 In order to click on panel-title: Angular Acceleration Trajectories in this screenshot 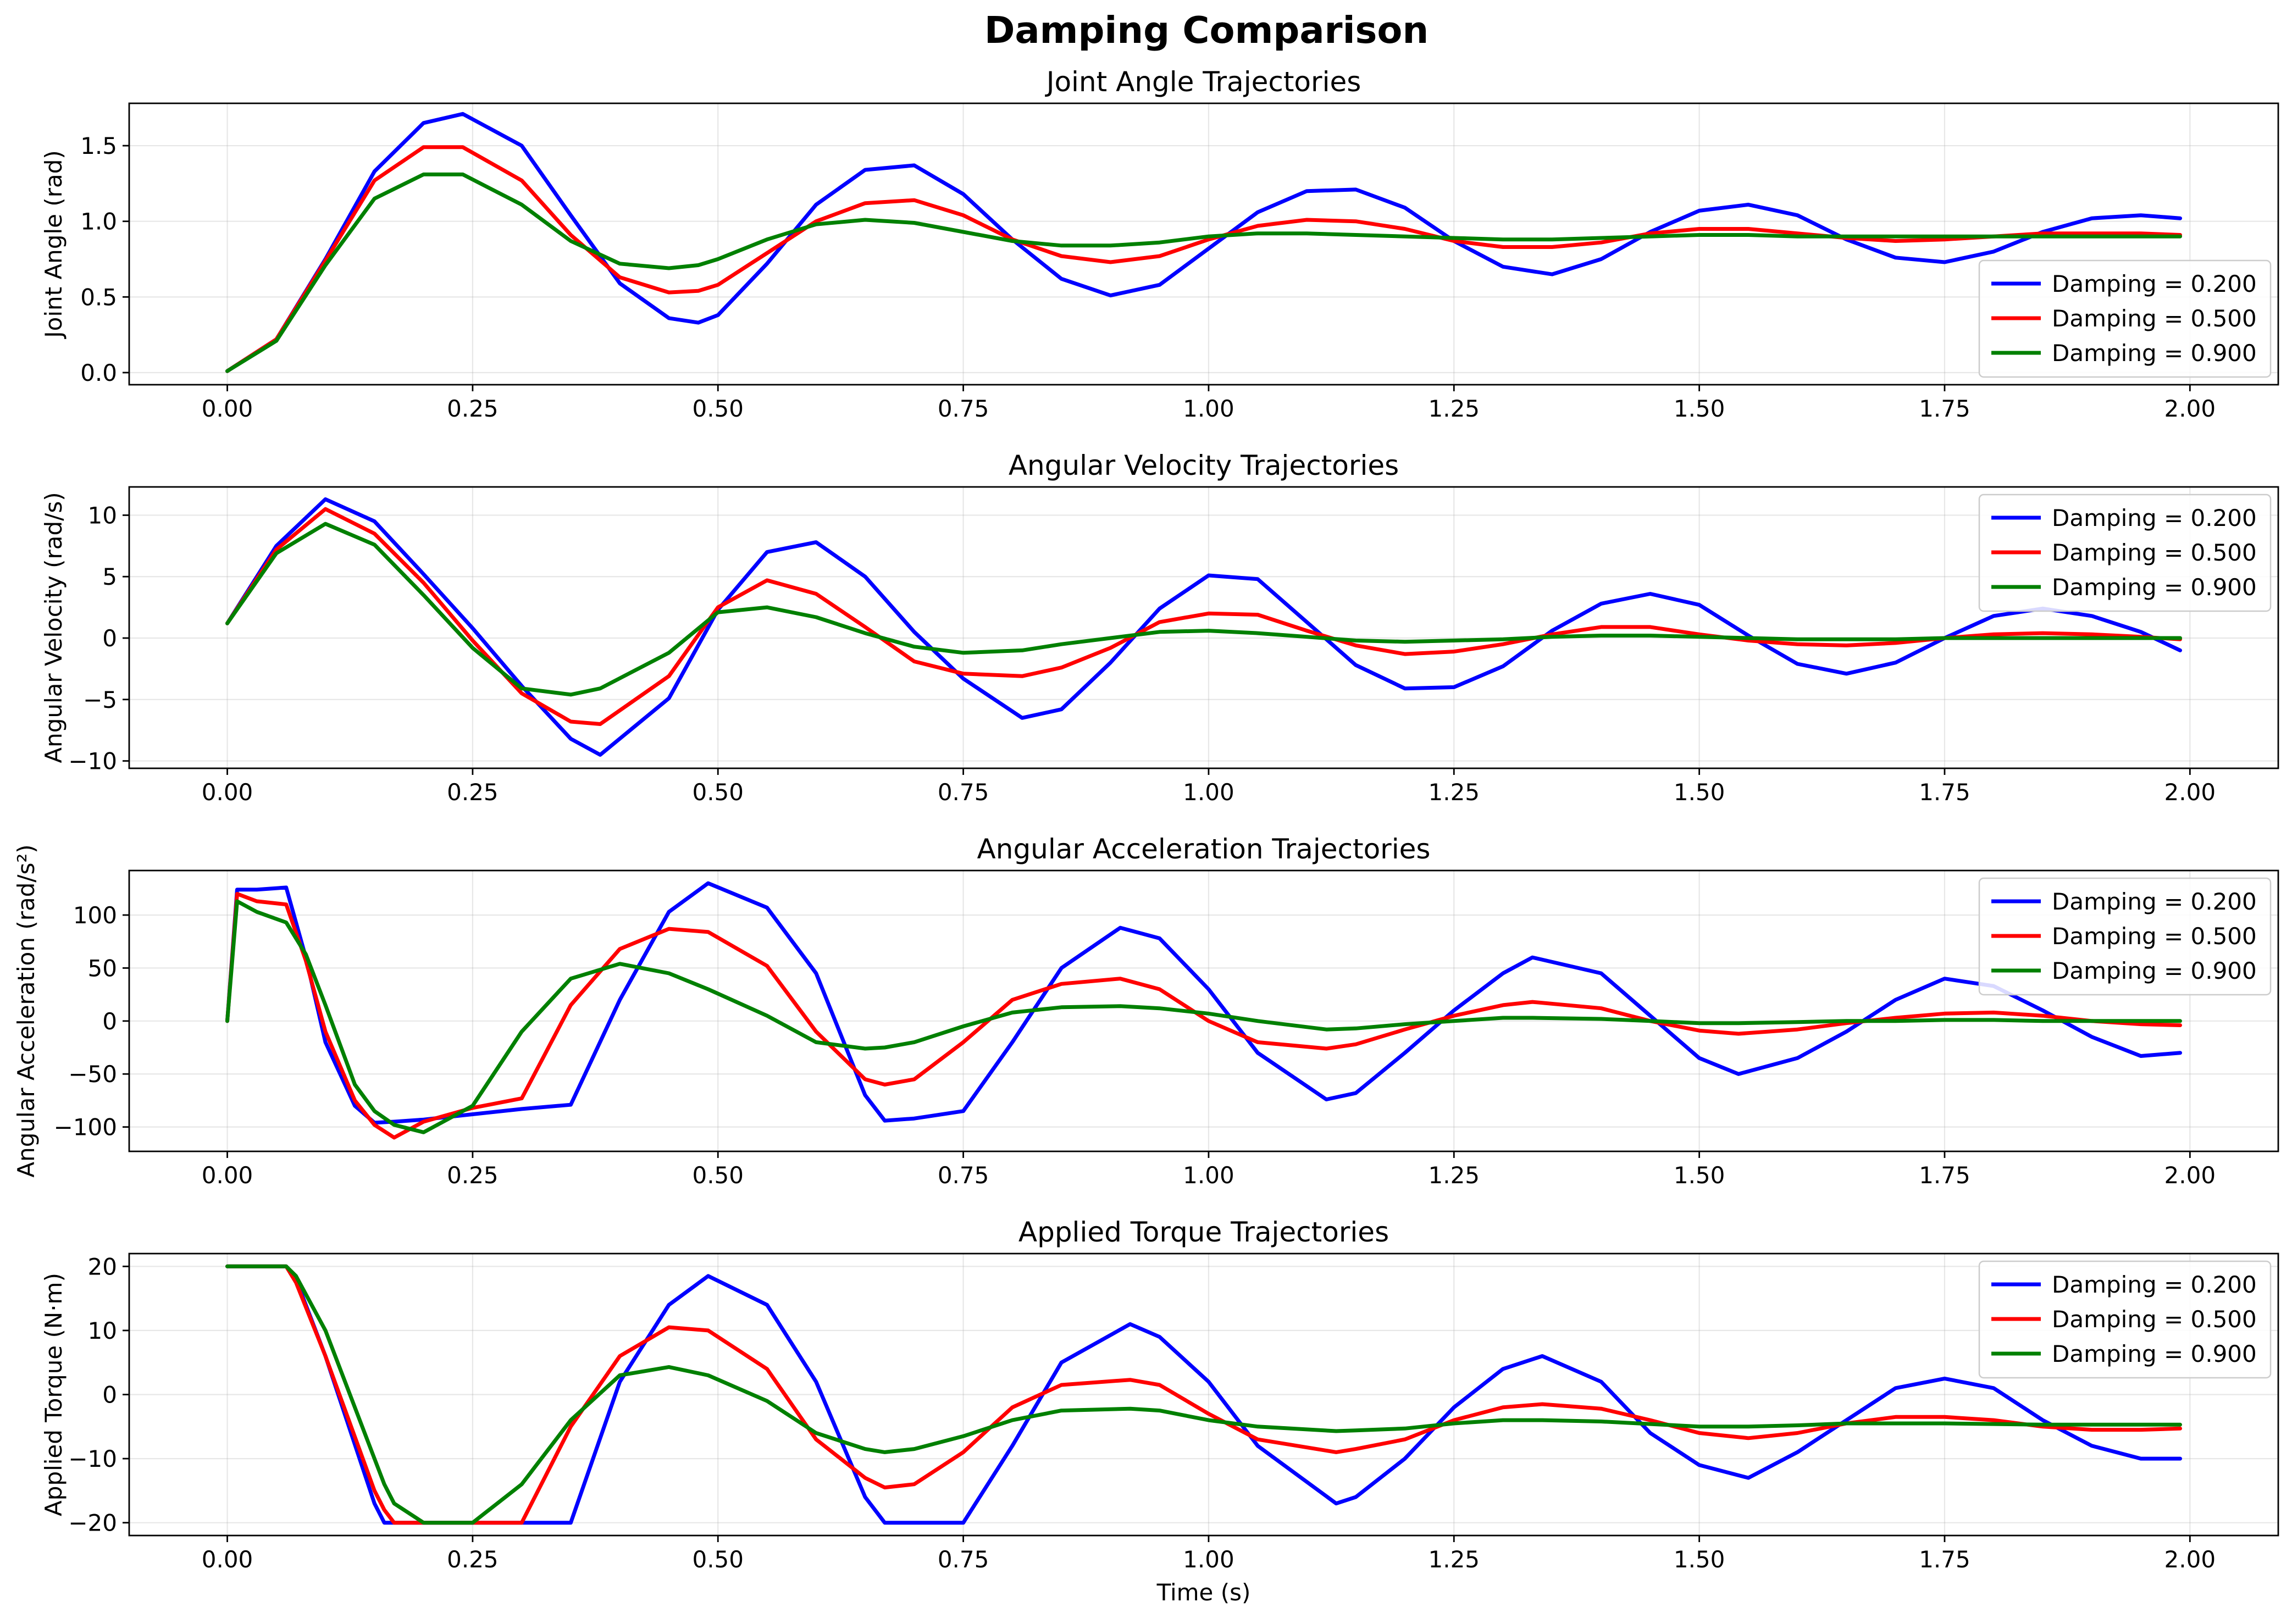, I will do `click(1204, 849)`.